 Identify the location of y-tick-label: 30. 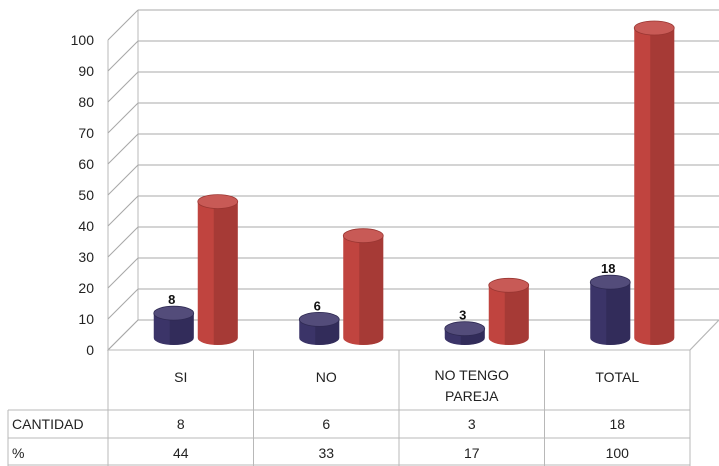
(86, 257).